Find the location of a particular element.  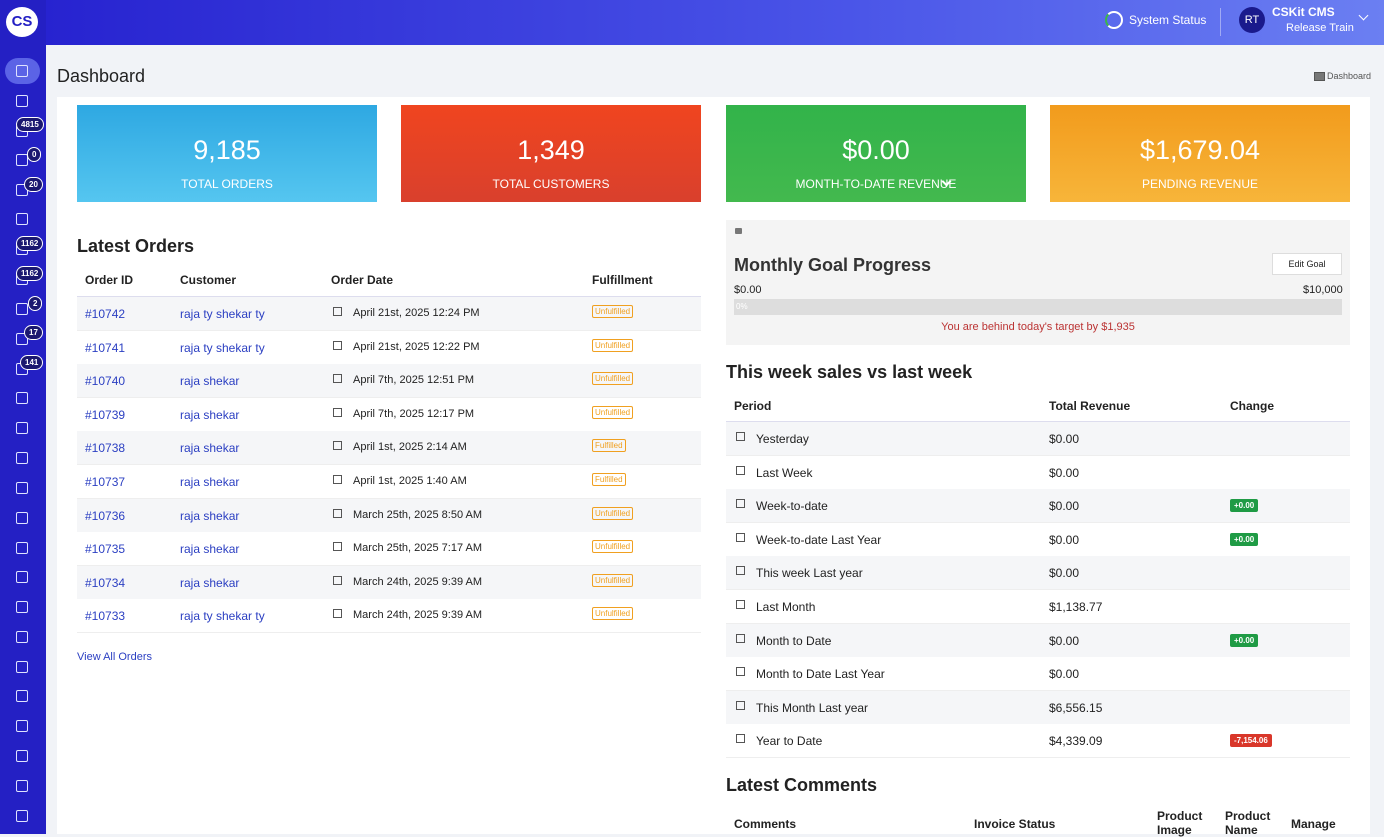

change-badge: +0.00 is located at coordinates (1244, 640).